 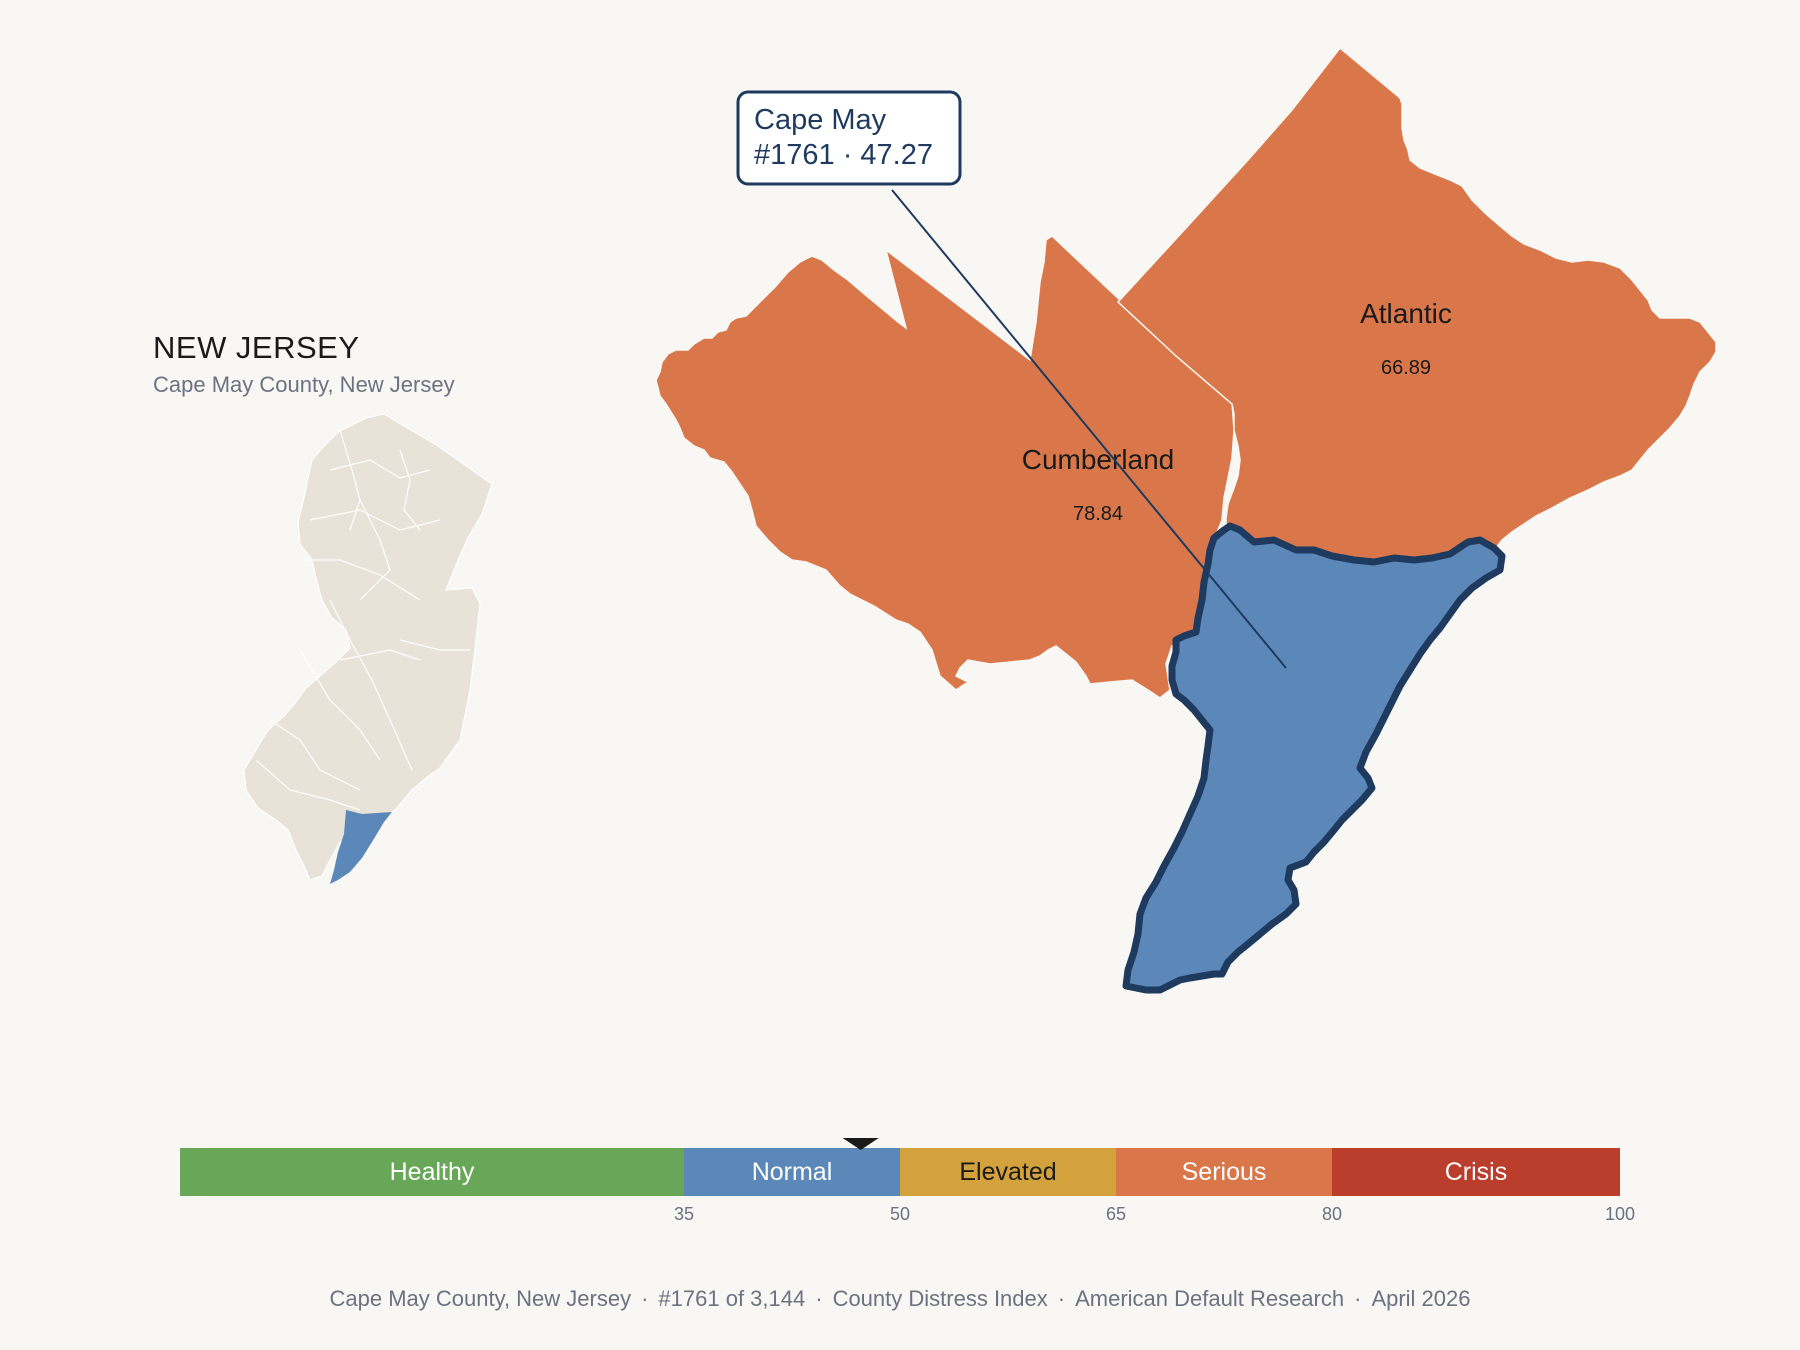 What do you see at coordinates (1098, 459) in the screenshot?
I see `label-cumberland-name: Cumberland` at bounding box center [1098, 459].